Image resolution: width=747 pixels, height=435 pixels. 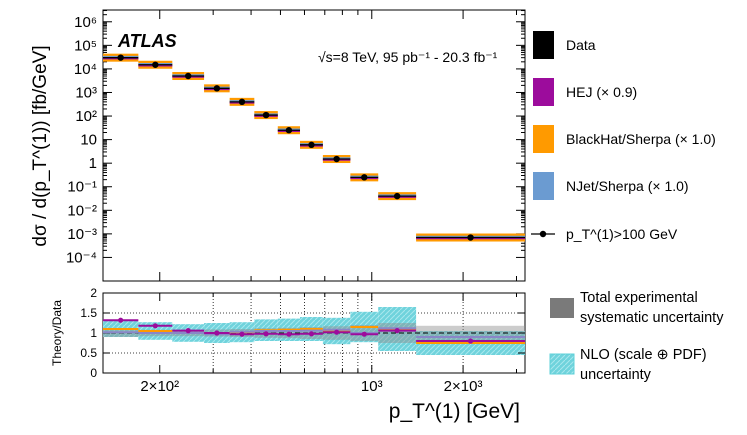 What do you see at coordinates (641, 139) in the screenshot?
I see `legend-label: BlackHat/Sherpa (× 1.0)` at bounding box center [641, 139].